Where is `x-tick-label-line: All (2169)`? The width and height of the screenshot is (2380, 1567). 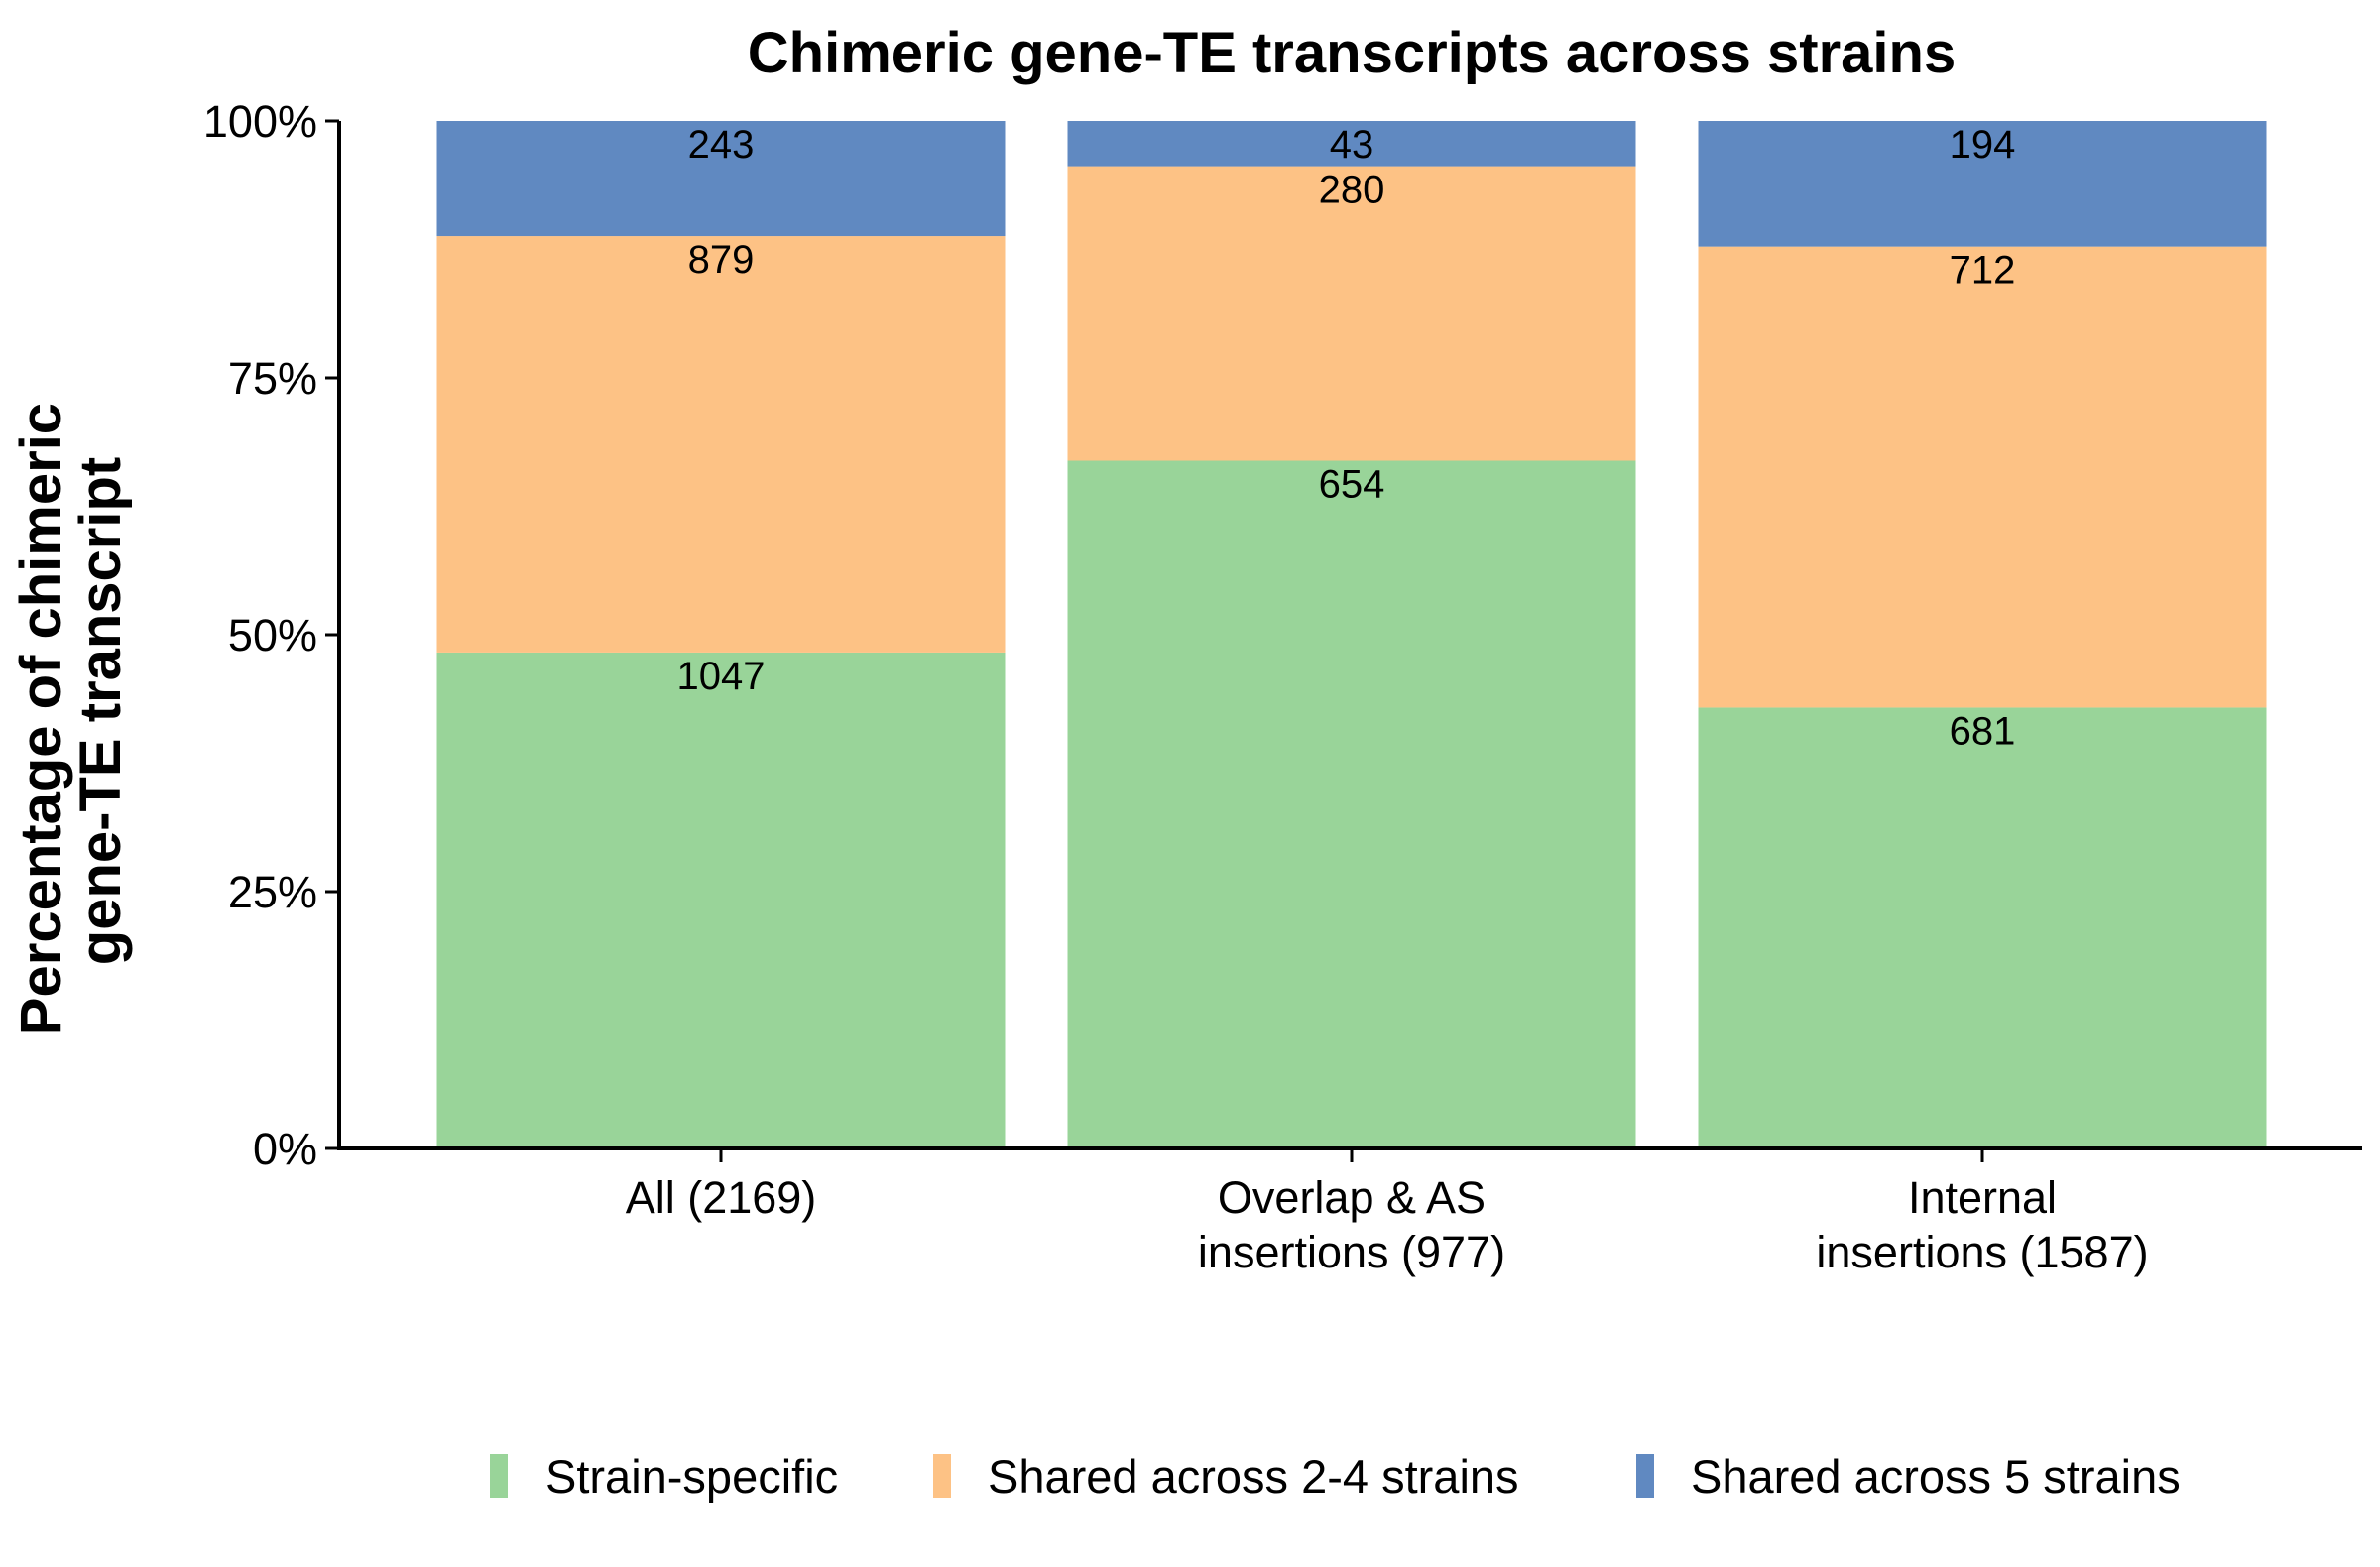 x-tick-label-line: All (2169) is located at coordinates (721, 1197).